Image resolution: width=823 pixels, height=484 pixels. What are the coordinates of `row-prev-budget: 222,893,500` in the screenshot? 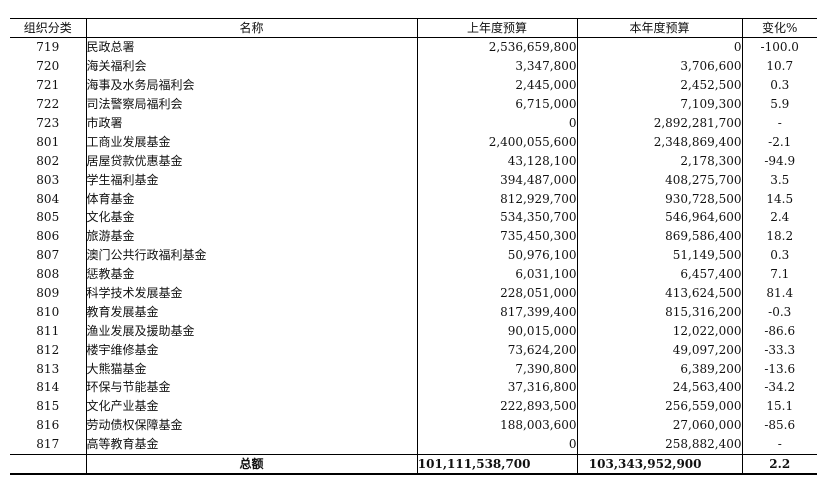 It's located at (496, 406).